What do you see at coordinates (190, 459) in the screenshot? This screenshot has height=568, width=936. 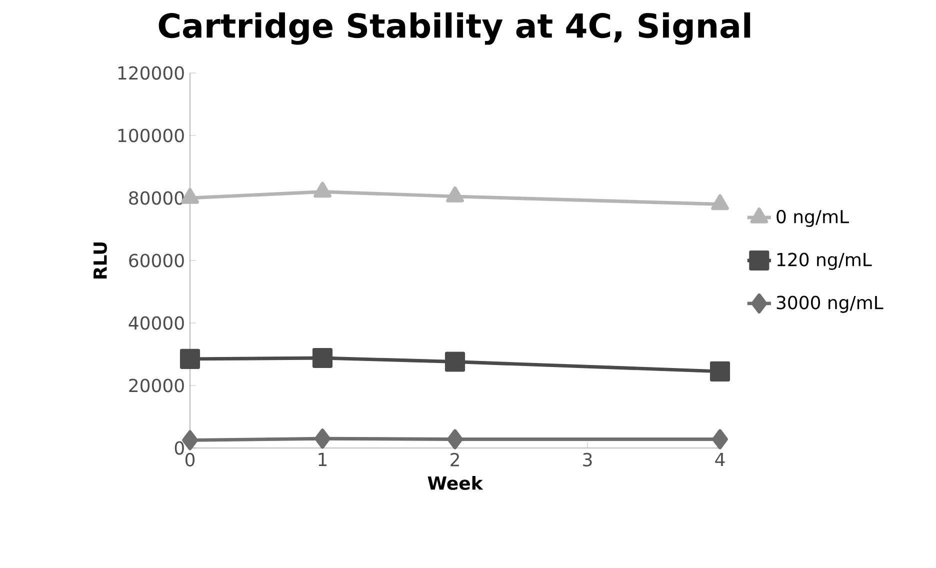 I see `x-tick-label: 0` at bounding box center [190, 459].